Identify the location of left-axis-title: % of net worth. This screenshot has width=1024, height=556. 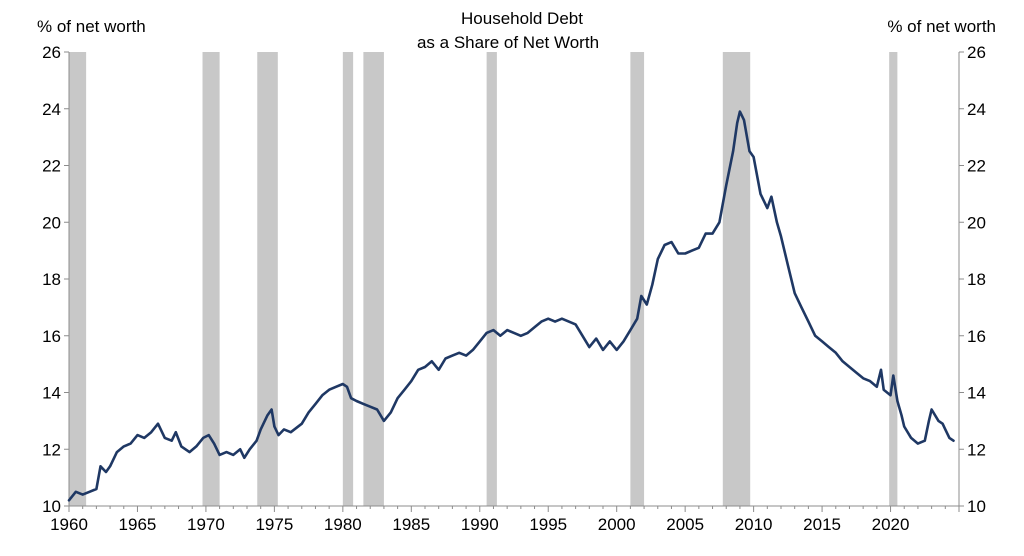
(91, 26).